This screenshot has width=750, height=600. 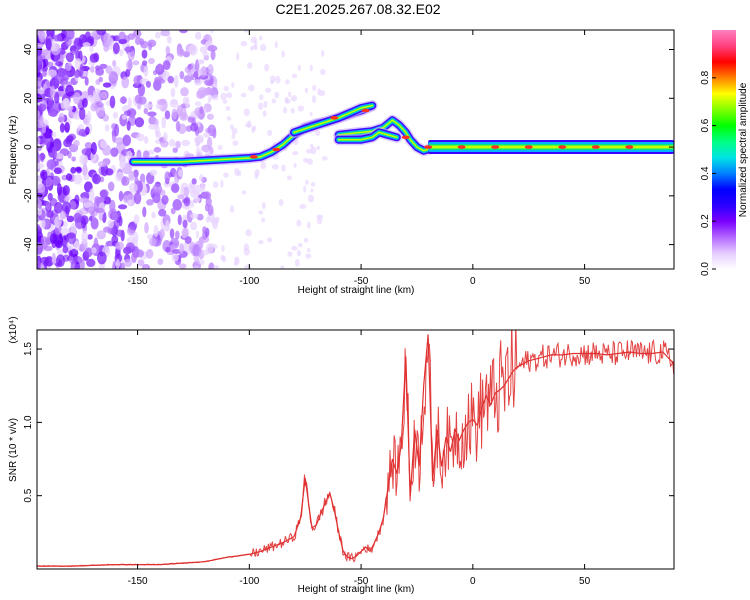 I want to click on snr-x-label: Height of straight line (km), so click(x=356, y=589).